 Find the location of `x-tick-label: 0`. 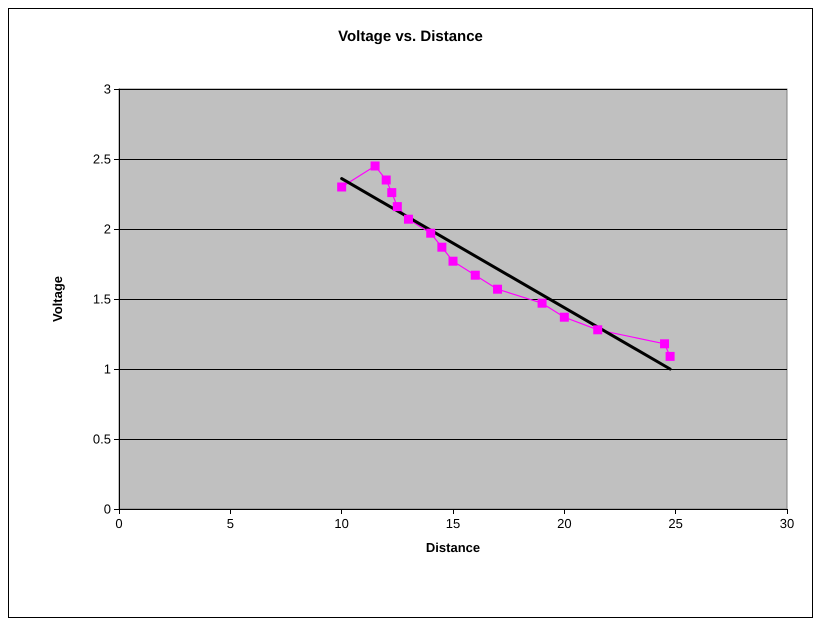

x-tick-label: 0 is located at coordinates (119, 523).